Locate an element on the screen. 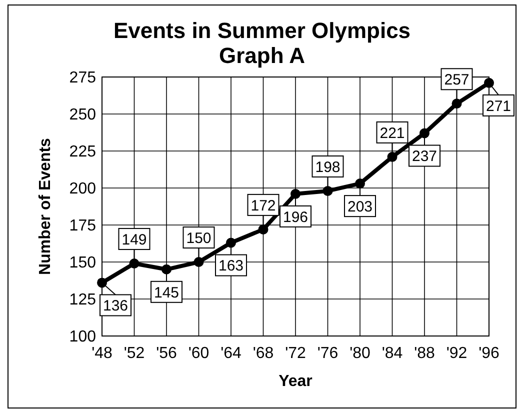  data-label: 145 is located at coordinates (167, 293).